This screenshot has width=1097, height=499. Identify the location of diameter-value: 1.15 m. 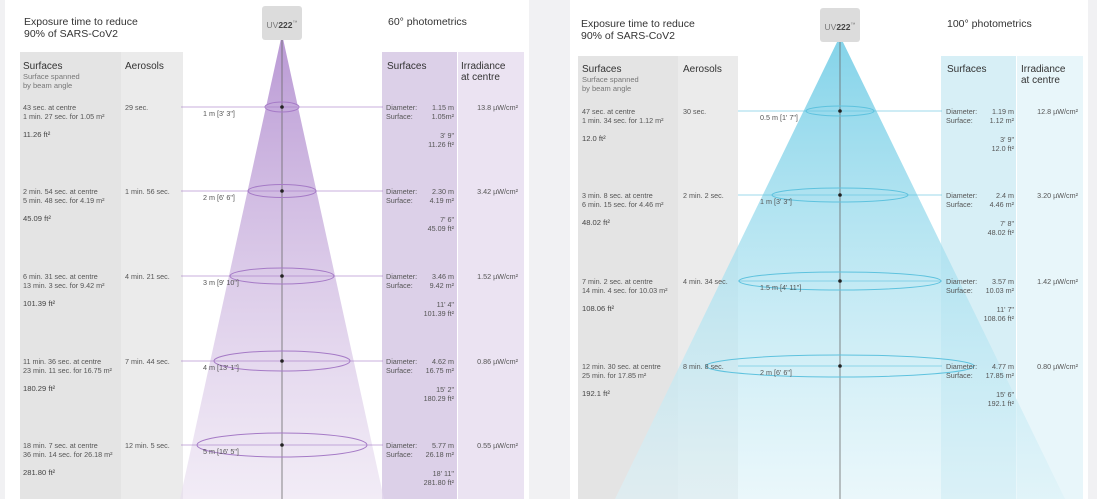
(443, 107).